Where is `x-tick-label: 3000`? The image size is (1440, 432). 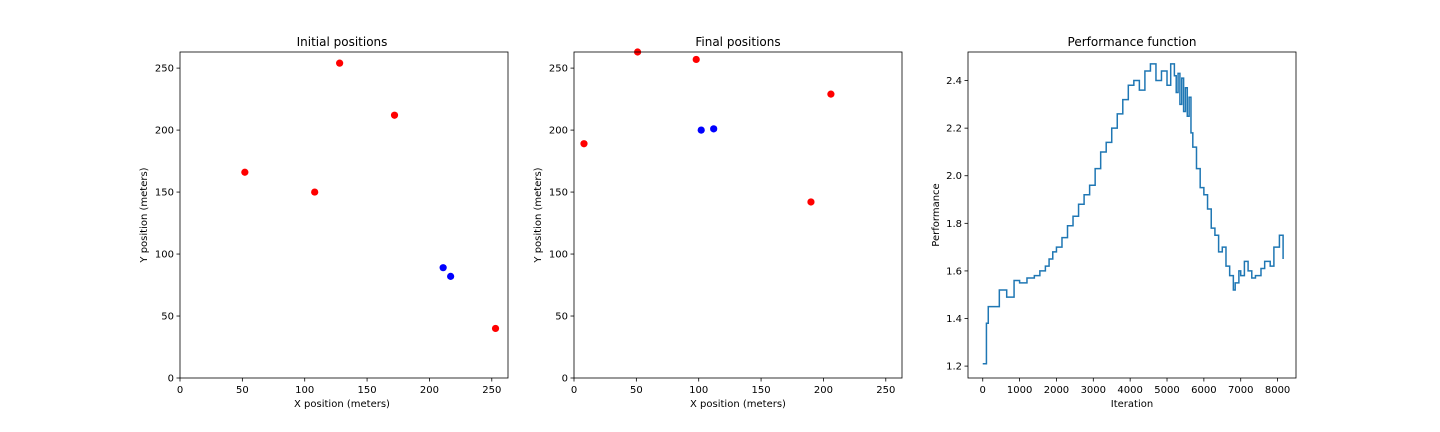 x-tick-label: 3000 is located at coordinates (1093, 390).